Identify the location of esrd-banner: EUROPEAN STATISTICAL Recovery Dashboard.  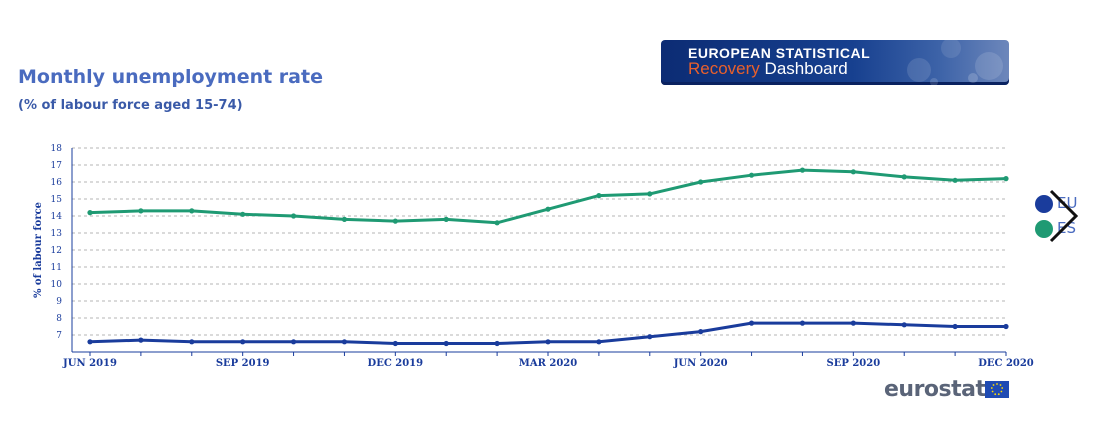
(835, 62).